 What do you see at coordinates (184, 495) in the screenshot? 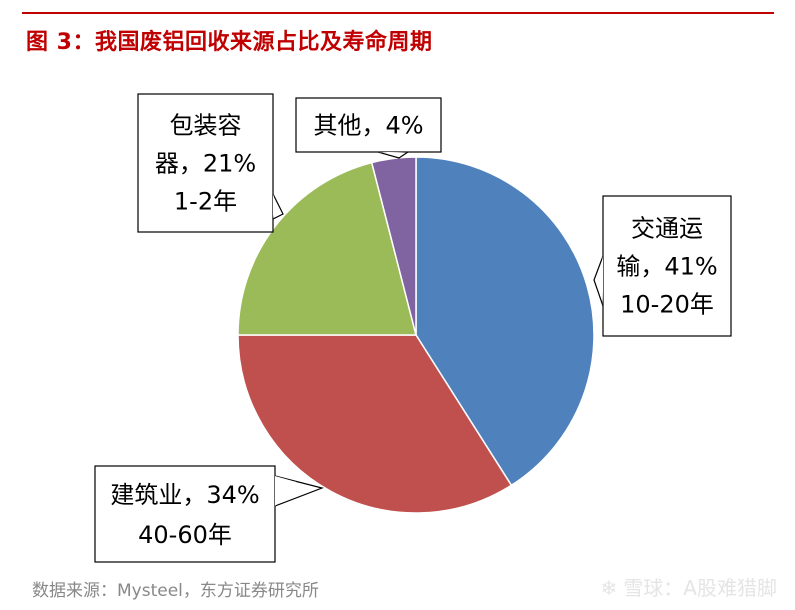
I see `callout-label-line: 建筑业，34%` at bounding box center [184, 495].